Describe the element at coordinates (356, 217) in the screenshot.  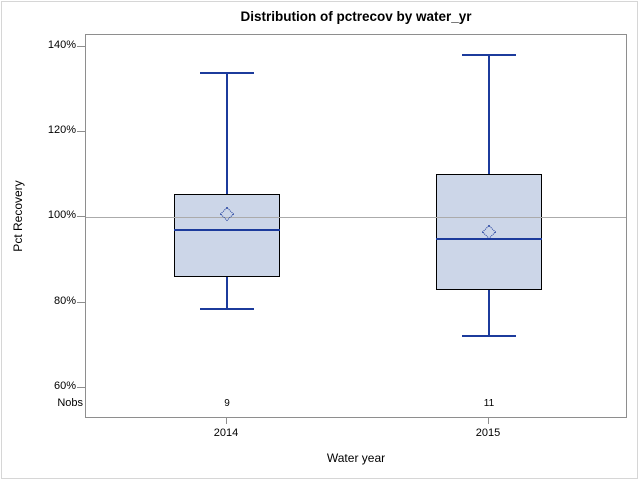
I see `reference-line-100pct` at that location.